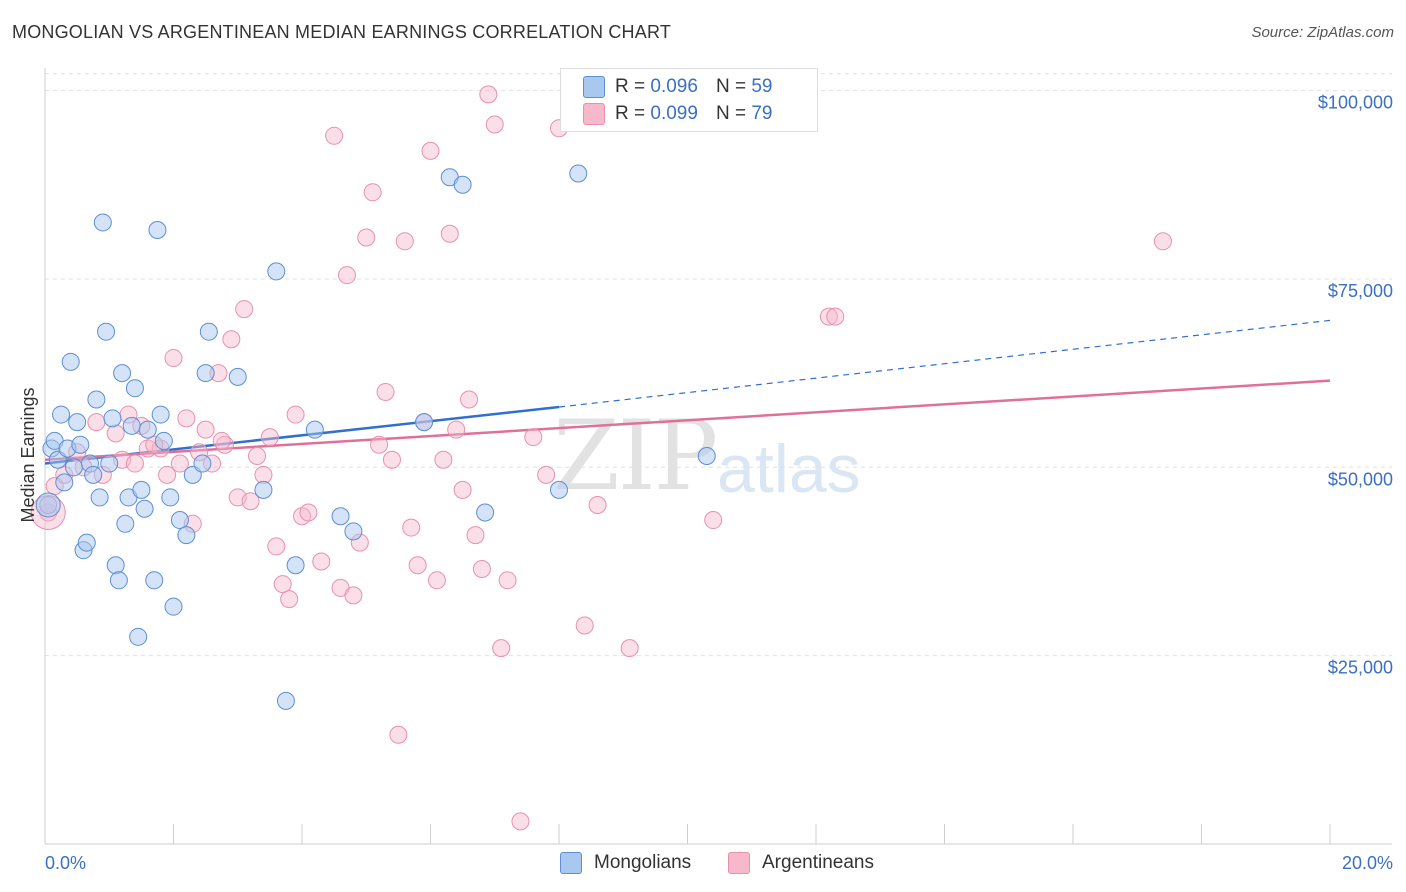  Describe the element at coordinates (571, 863) in the screenshot. I see `bottom-legend-swatch-blue` at that location.